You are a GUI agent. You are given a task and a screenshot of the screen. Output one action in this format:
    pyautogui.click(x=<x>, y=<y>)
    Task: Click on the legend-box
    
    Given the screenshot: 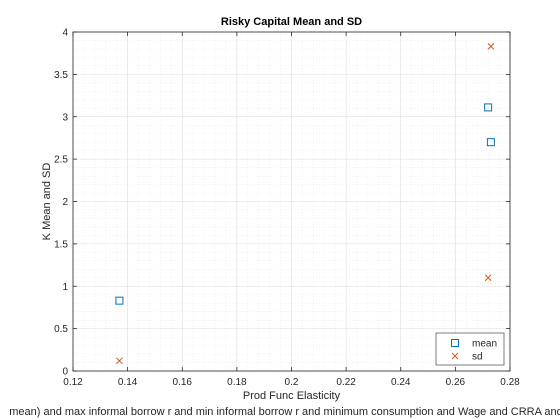 What is the action you would take?
    pyautogui.click(x=470, y=349)
    